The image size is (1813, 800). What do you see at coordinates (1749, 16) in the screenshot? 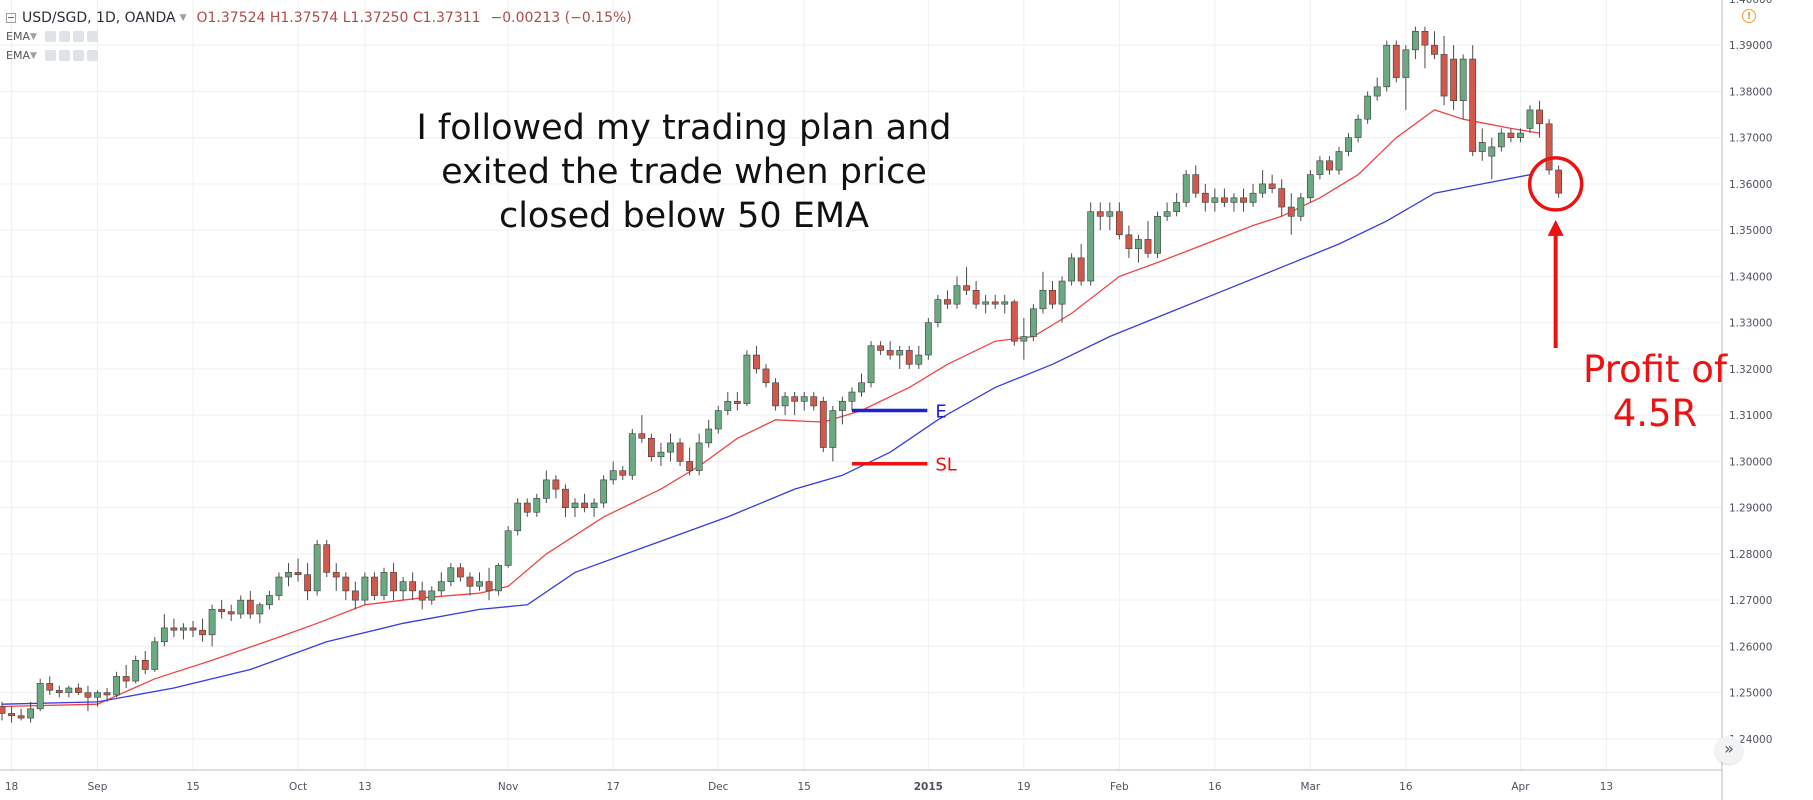
I see `alert-icon: !` at bounding box center [1749, 16].